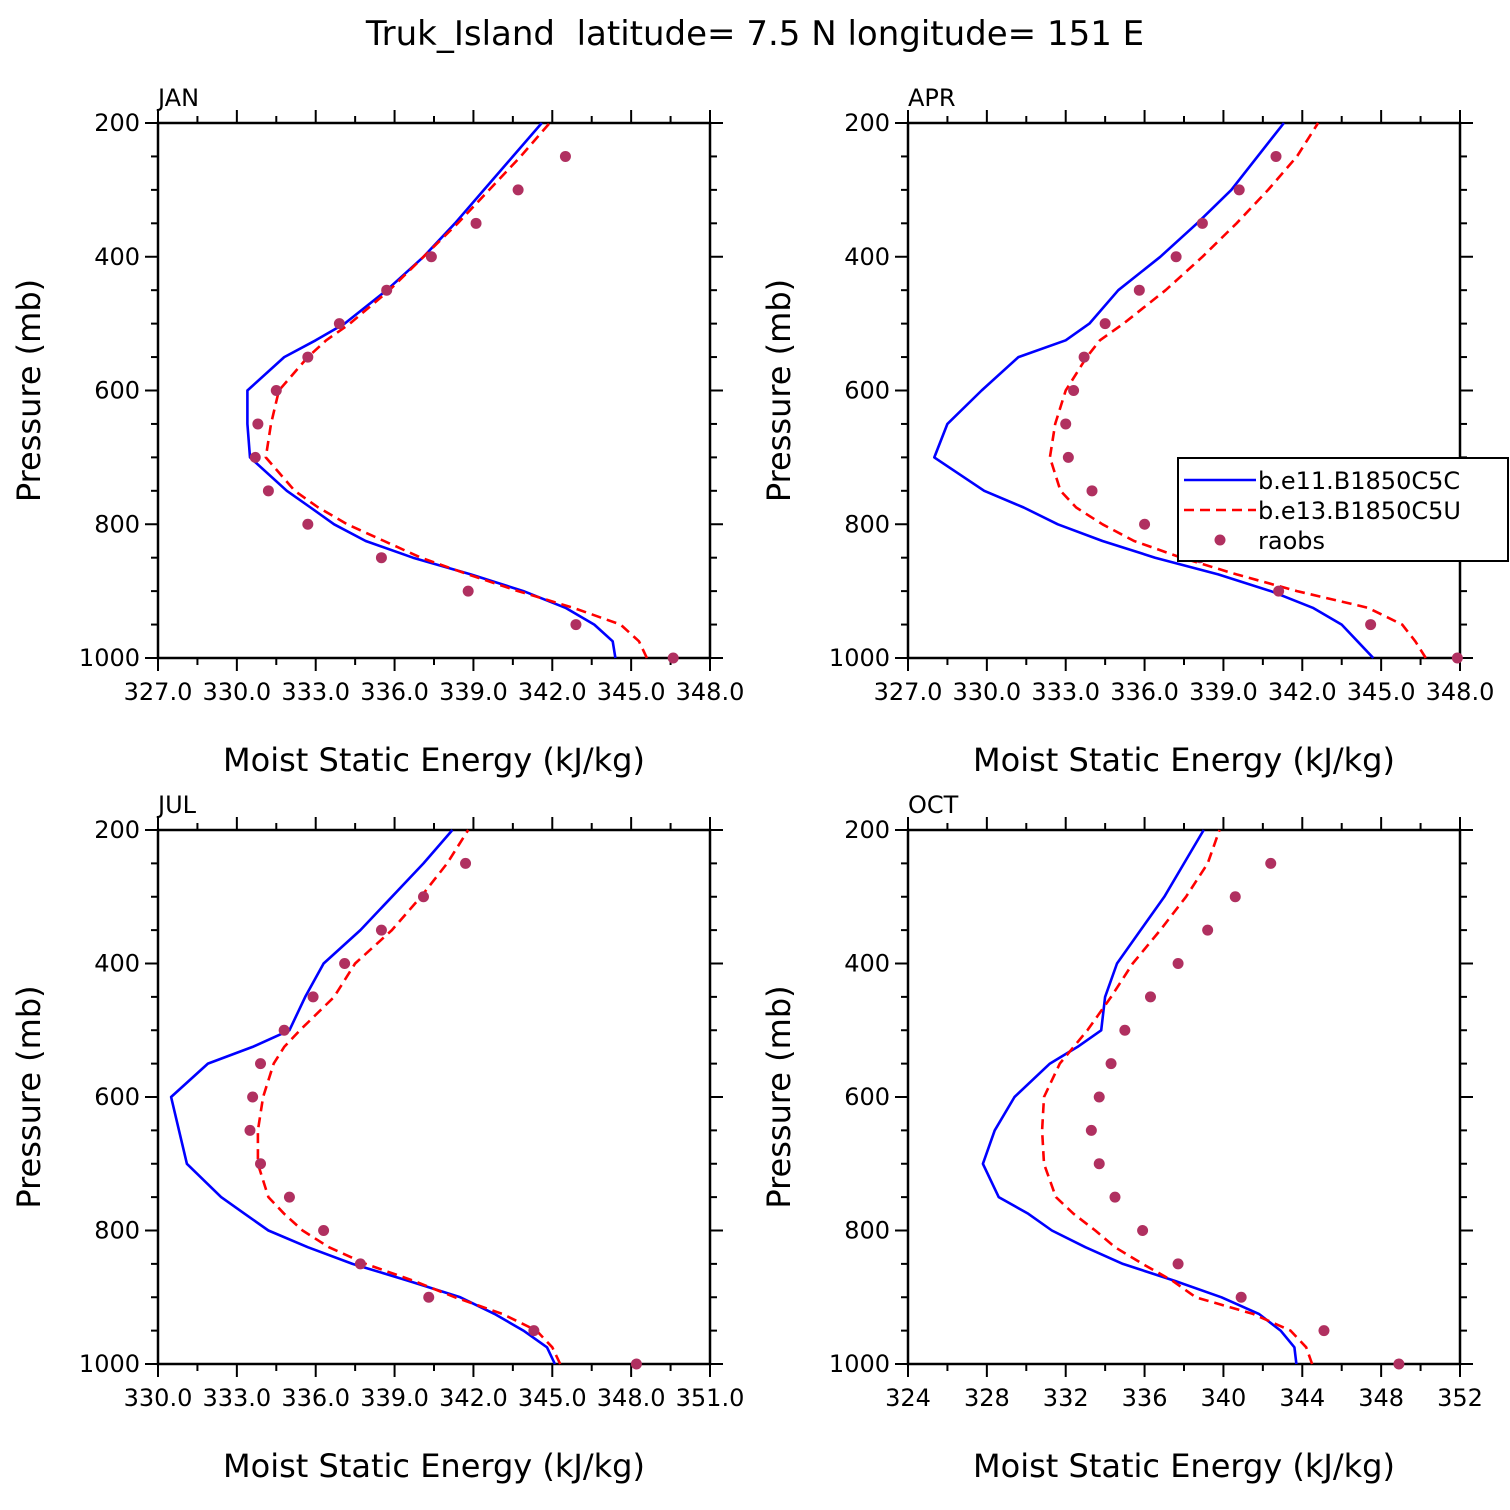  What do you see at coordinates (987, 1398) in the screenshot?
I see `x-tick-label: 328` at bounding box center [987, 1398].